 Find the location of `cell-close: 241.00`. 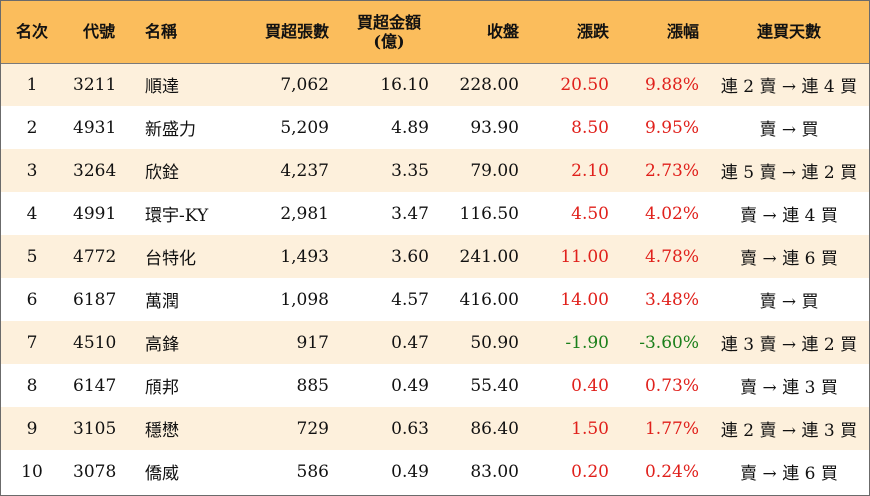

cell-close: 241.00 is located at coordinates (489, 256).